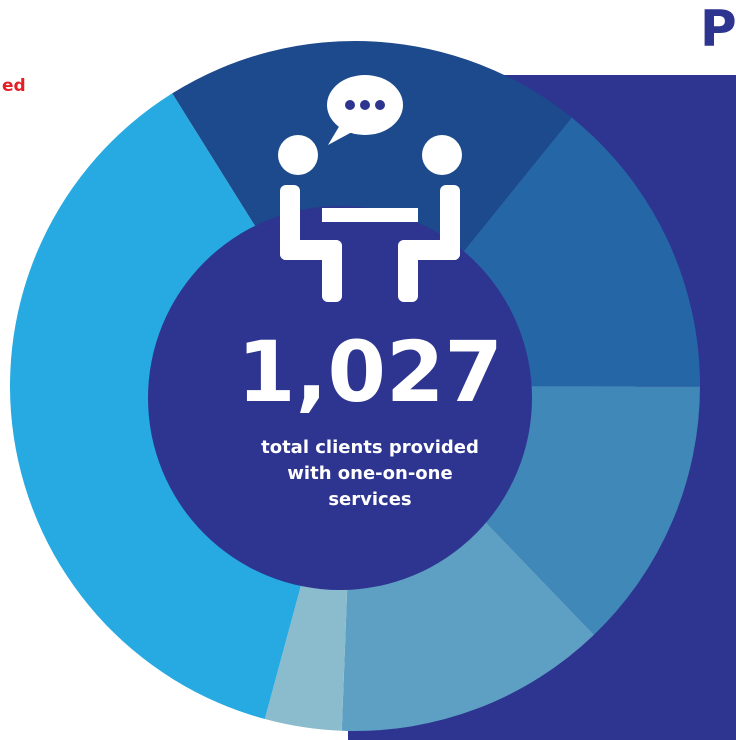  What do you see at coordinates (369, 473) in the screenshot?
I see `caption-line: with one-on-one` at bounding box center [369, 473].